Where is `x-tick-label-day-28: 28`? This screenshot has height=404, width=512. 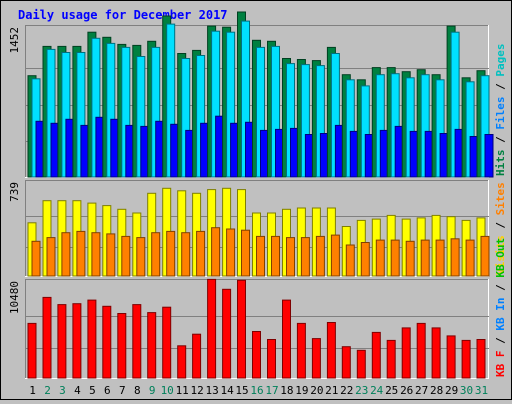 x-tick-label-day-28: 28 is located at coordinates (436, 390).